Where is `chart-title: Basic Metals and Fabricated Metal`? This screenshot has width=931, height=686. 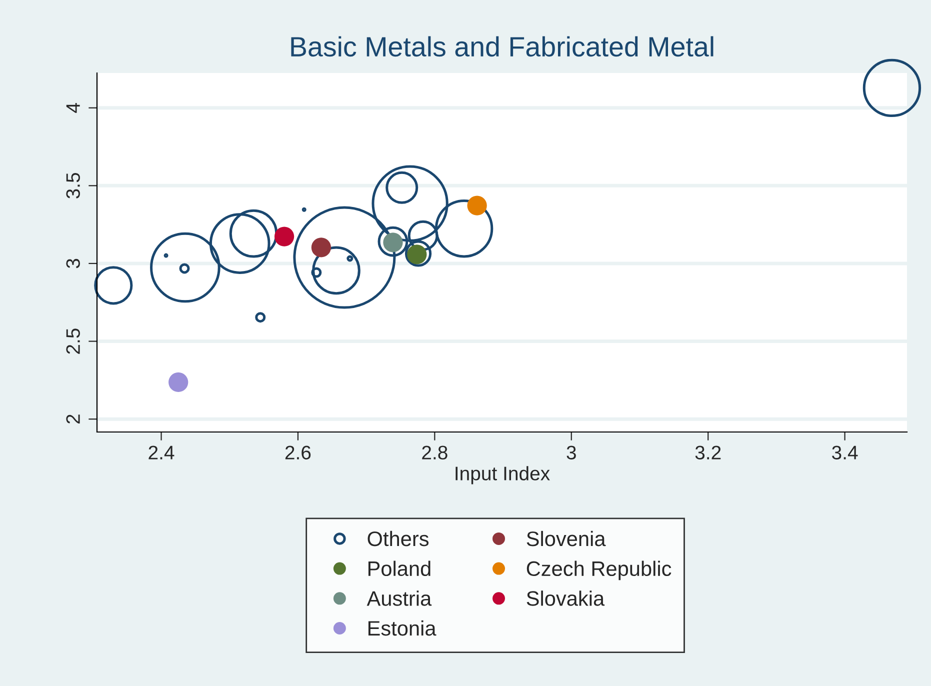 chart-title: Basic Metals and Fabricated Metal is located at coordinates (502, 46).